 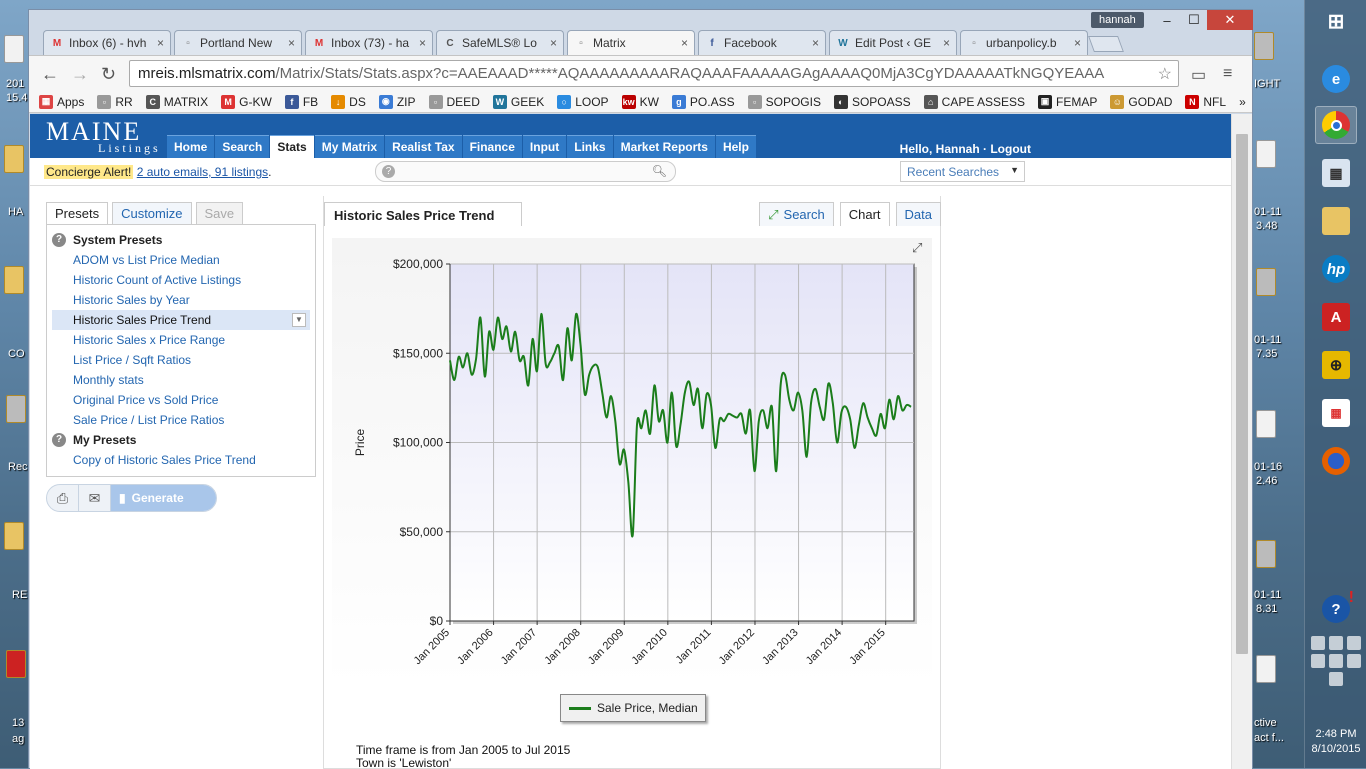 What do you see at coordinates (1354, 643) in the screenshot?
I see `tray-app-icon` at bounding box center [1354, 643].